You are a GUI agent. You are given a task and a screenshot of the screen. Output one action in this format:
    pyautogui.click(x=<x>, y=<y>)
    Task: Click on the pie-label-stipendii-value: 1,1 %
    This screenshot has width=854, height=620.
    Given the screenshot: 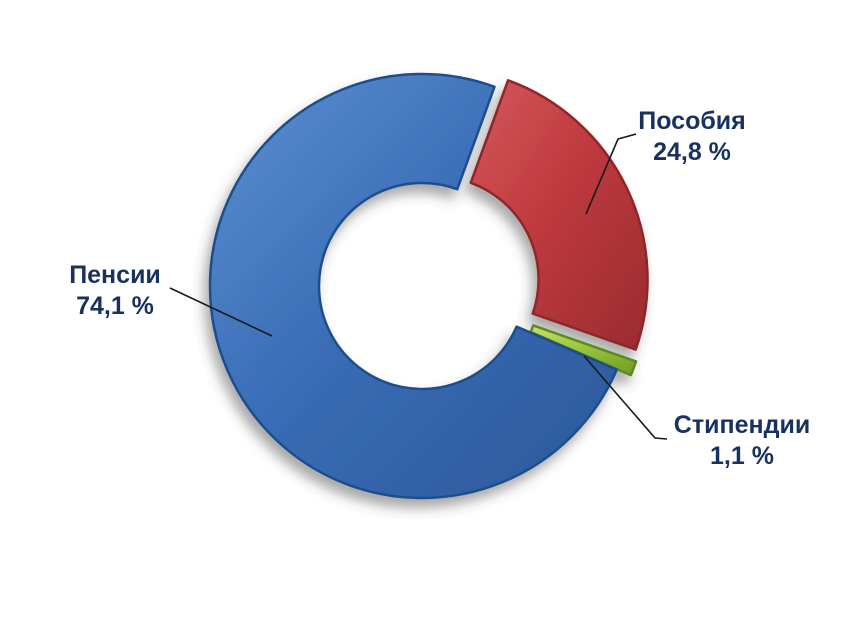 What is the action you would take?
    pyautogui.click(x=742, y=456)
    